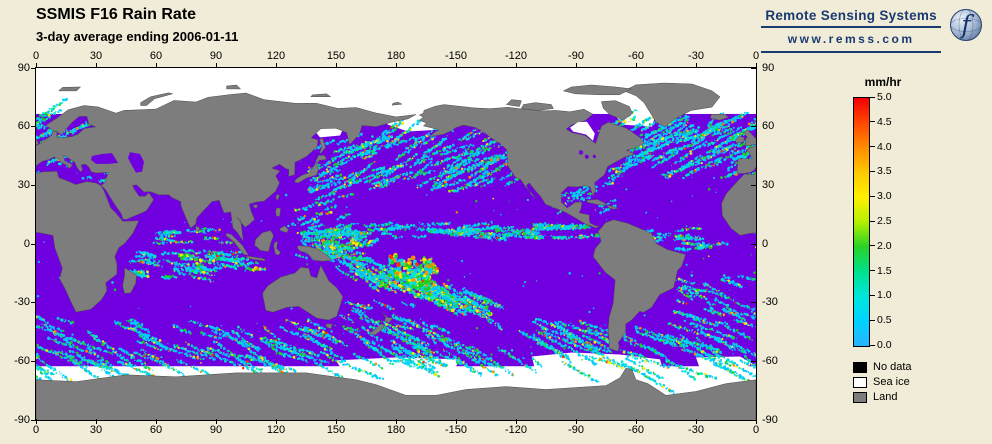 This screenshot has height=444, width=992. Describe the element at coordinates (884, 146) in the screenshot. I see `colorbar-tick-label: 4.0` at that location.